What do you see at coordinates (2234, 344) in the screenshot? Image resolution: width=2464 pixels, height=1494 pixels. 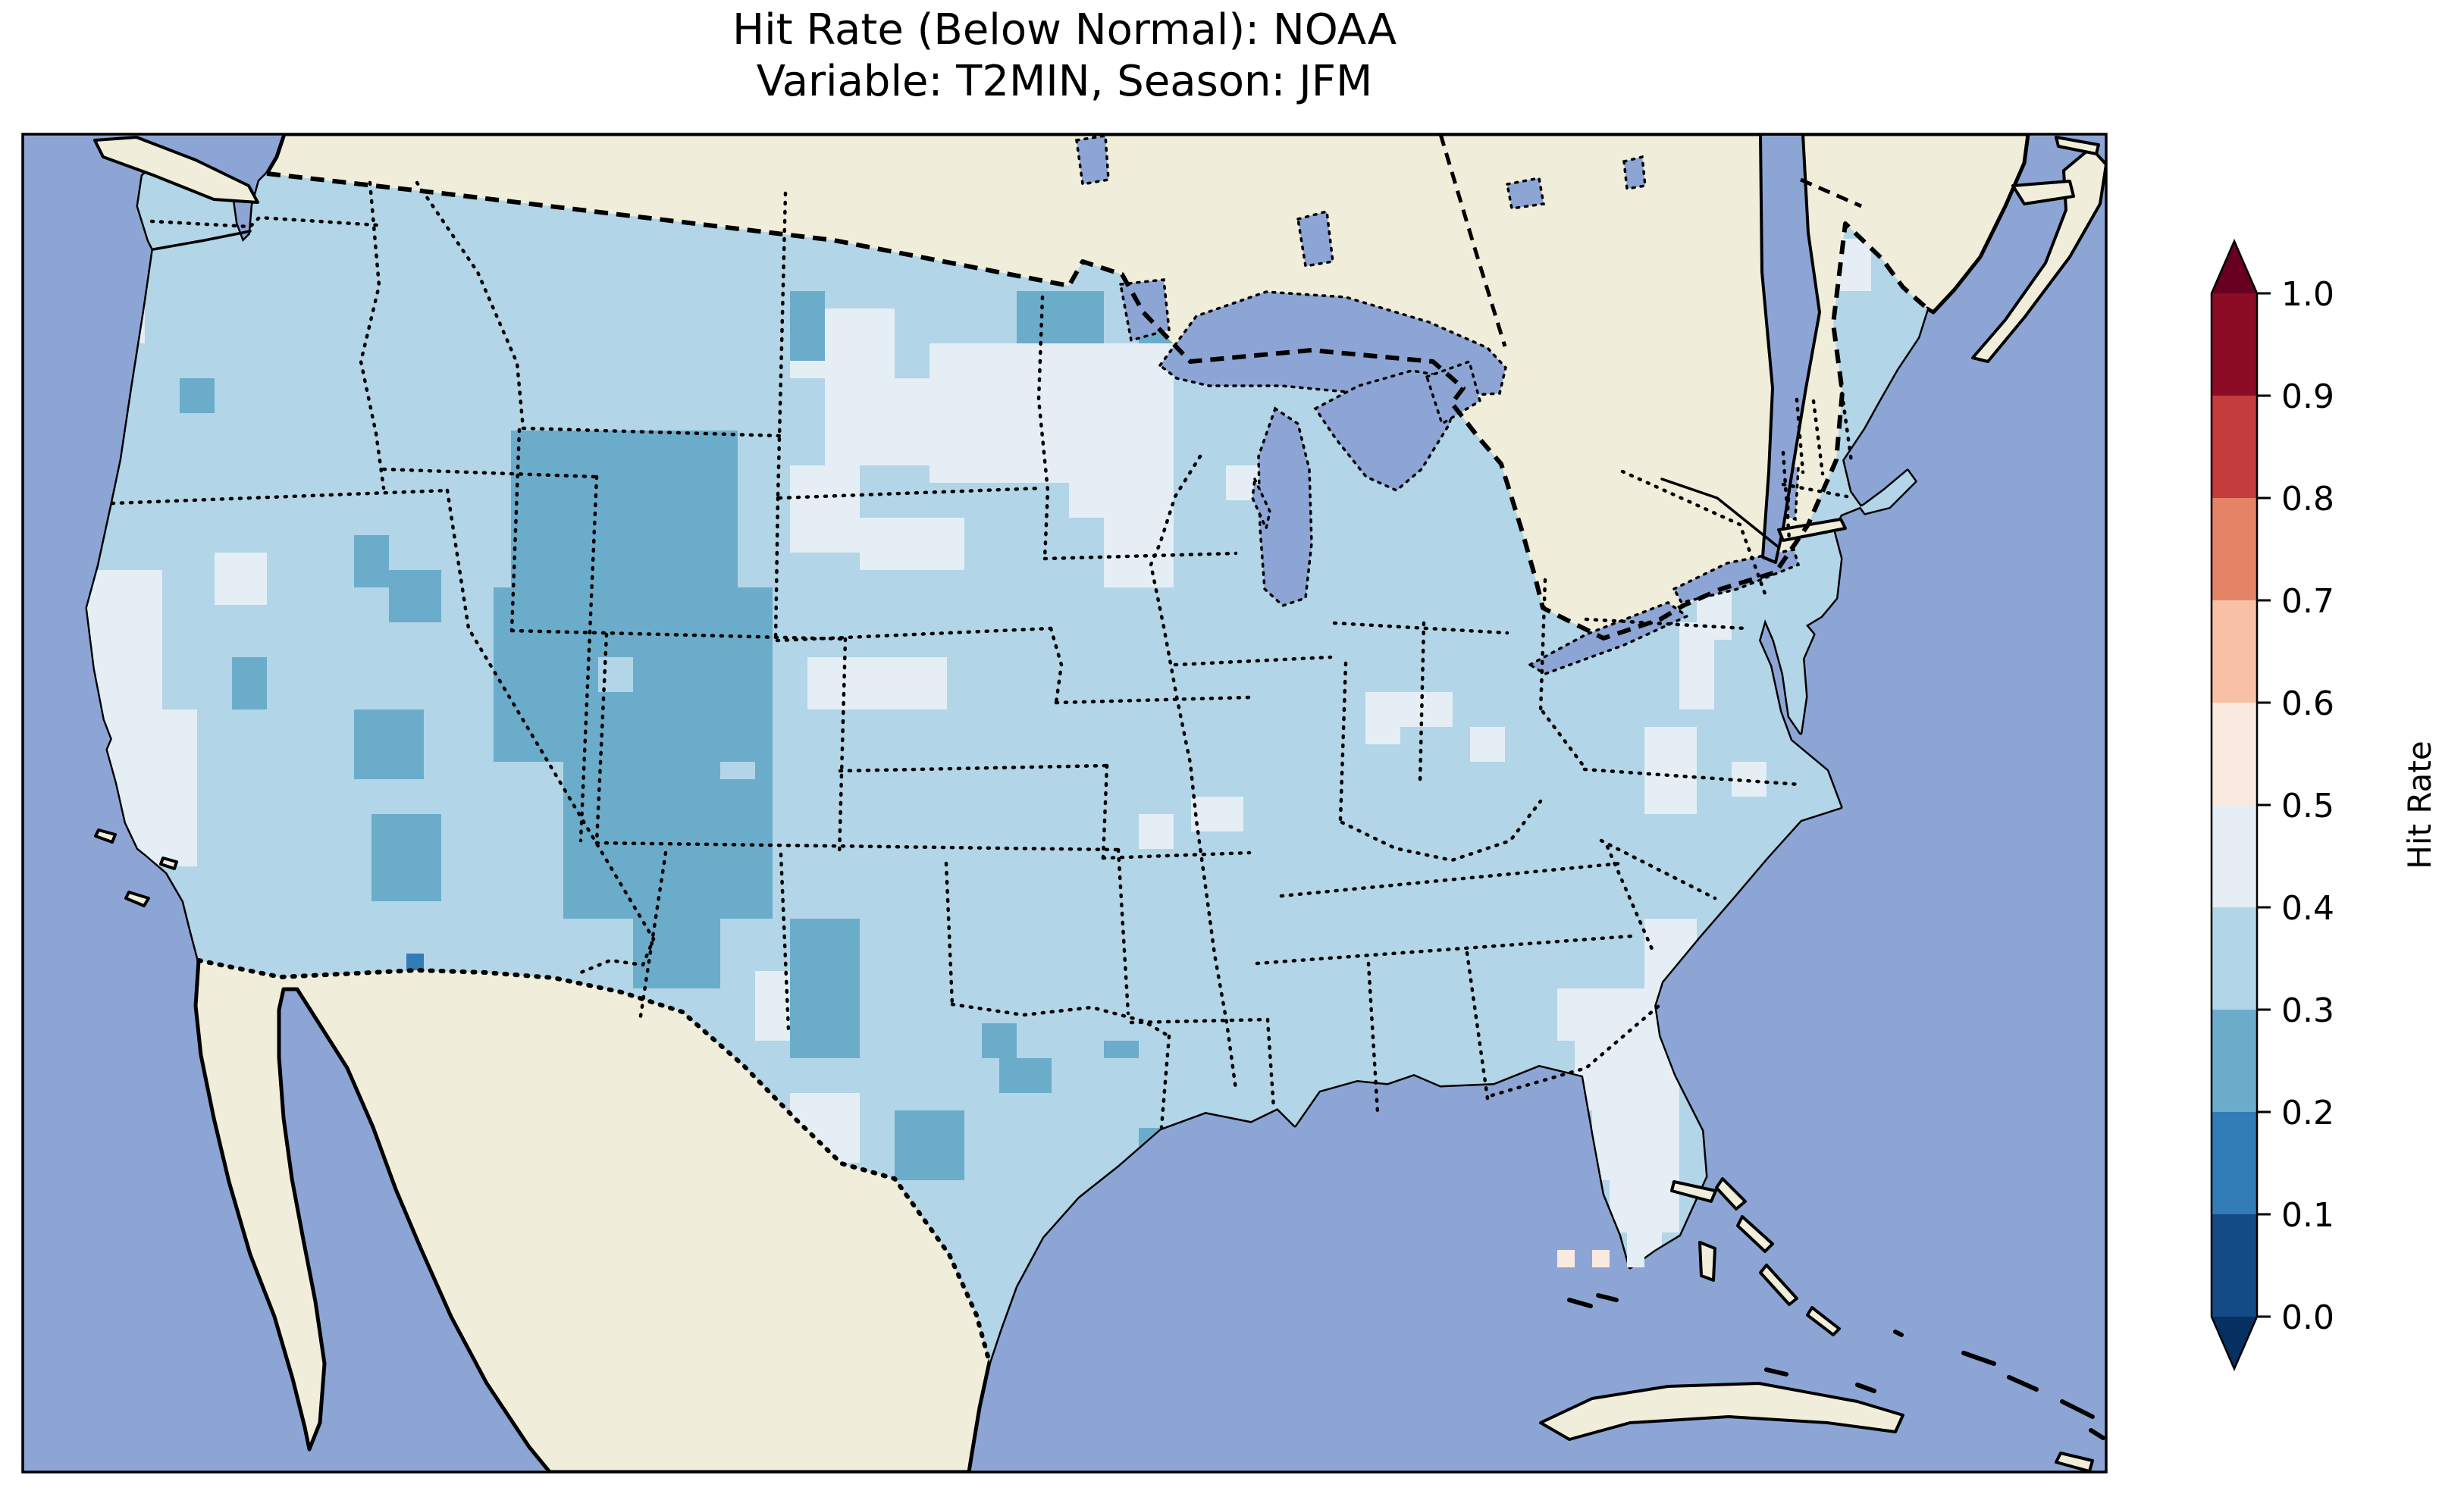 I see `colorbar-bin-0.9-1` at bounding box center [2234, 344].